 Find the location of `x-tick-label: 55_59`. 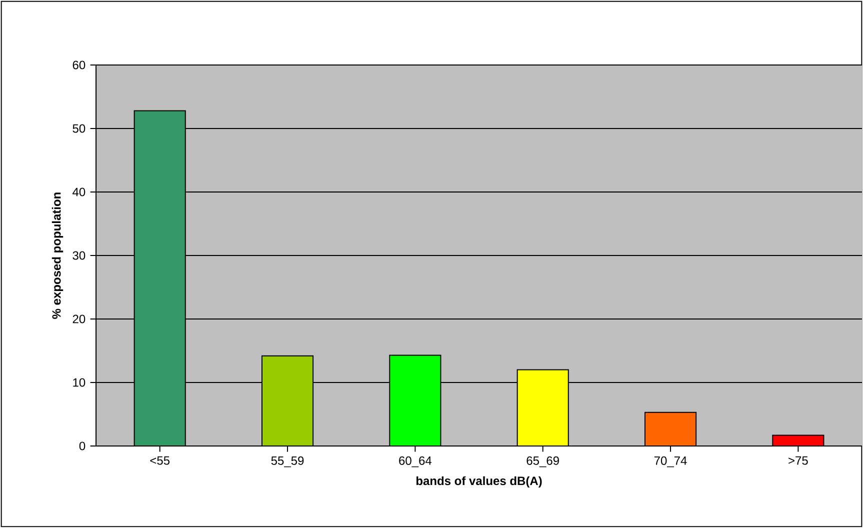

x-tick-label: 55_59 is located at coordinates (287, 462).